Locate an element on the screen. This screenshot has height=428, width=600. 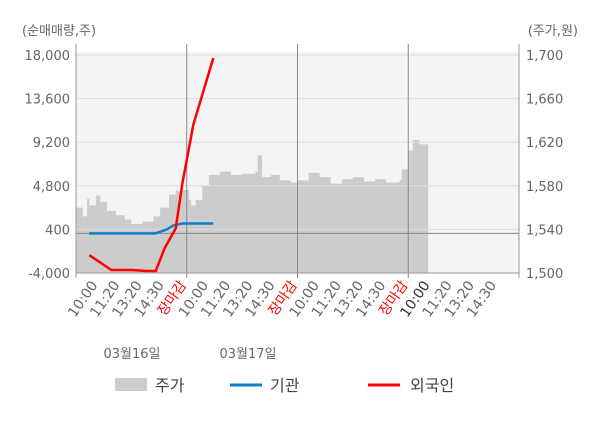
date-label: 03월16일 is located at coordinates (131, 354).